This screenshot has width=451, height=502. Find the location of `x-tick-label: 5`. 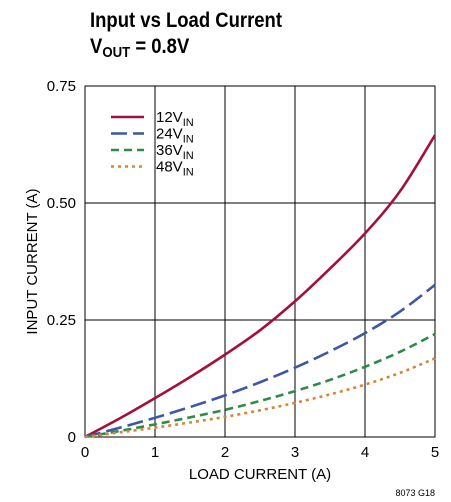

x-tick-label: 5 is located at coordinates (435, 452).